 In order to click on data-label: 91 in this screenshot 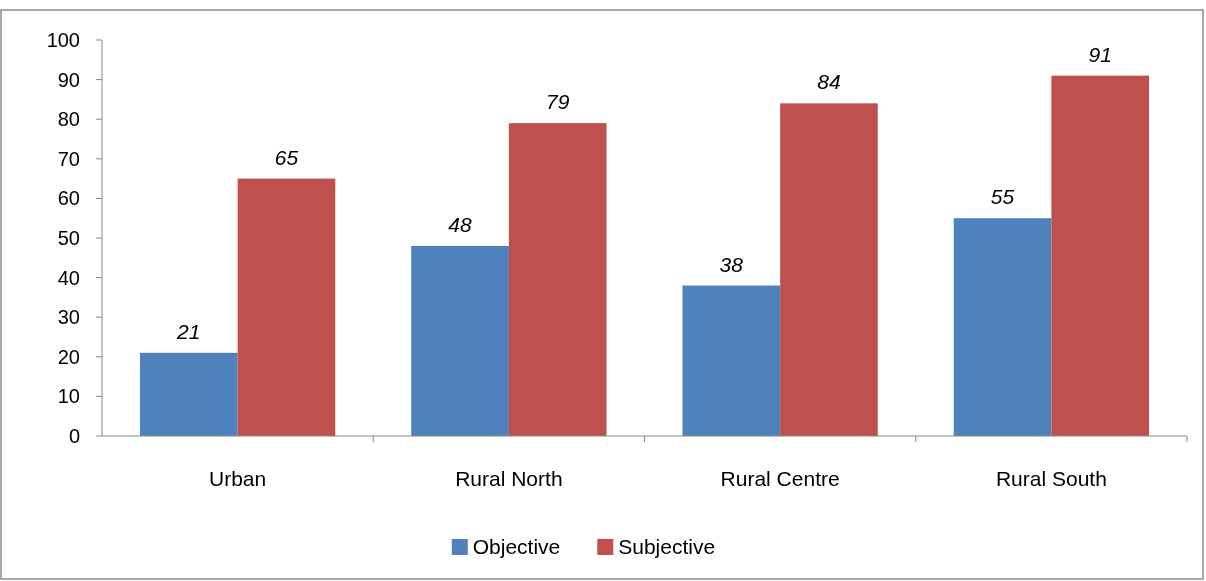, I will do `click(1100, 54)`.